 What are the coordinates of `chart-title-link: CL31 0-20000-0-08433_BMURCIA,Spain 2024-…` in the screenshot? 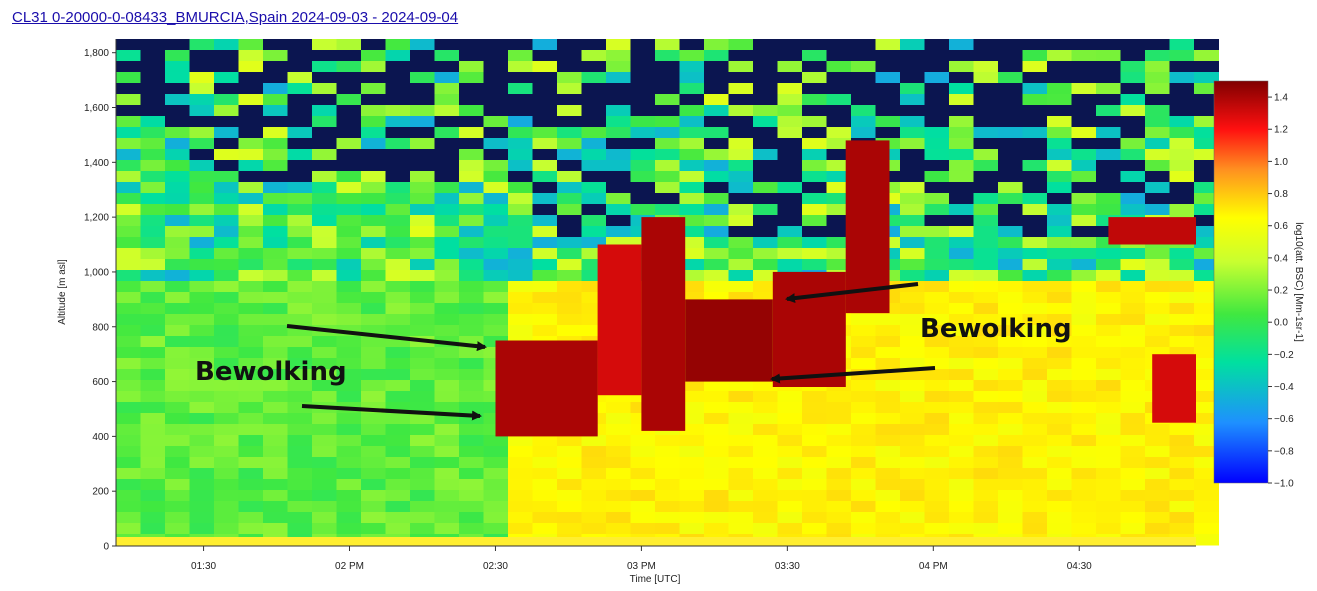 It's located at (235, 17).